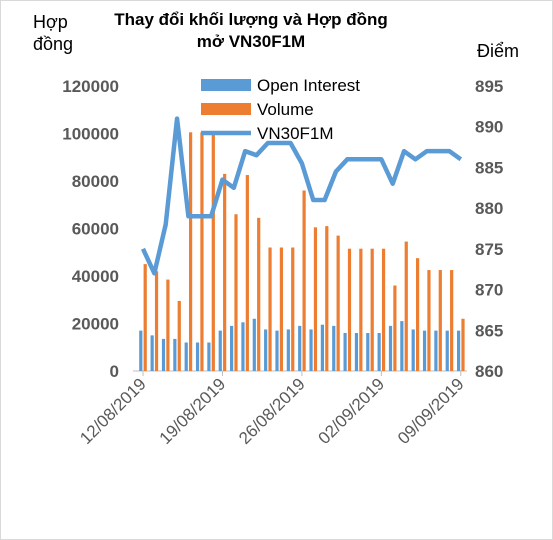 The width and height of the screenshot is (553, 540). Describe the element at coordinates (489, 86) in the screenshot. I see `y2-tick-label: 895` at that location.